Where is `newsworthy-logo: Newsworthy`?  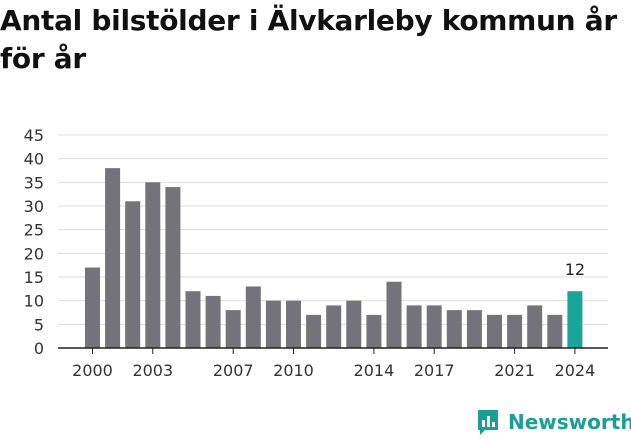 newsworthy-logo: Newsworthy is located at coordinates (553, 422).